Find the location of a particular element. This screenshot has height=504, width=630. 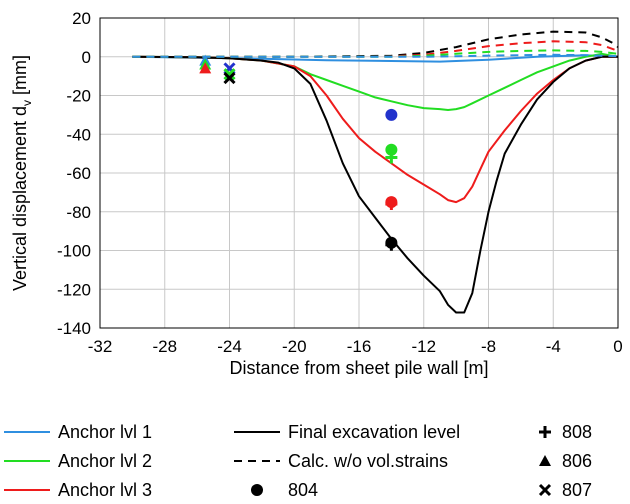

legend-item: Final excavation level is located at coordinates (347, 432).